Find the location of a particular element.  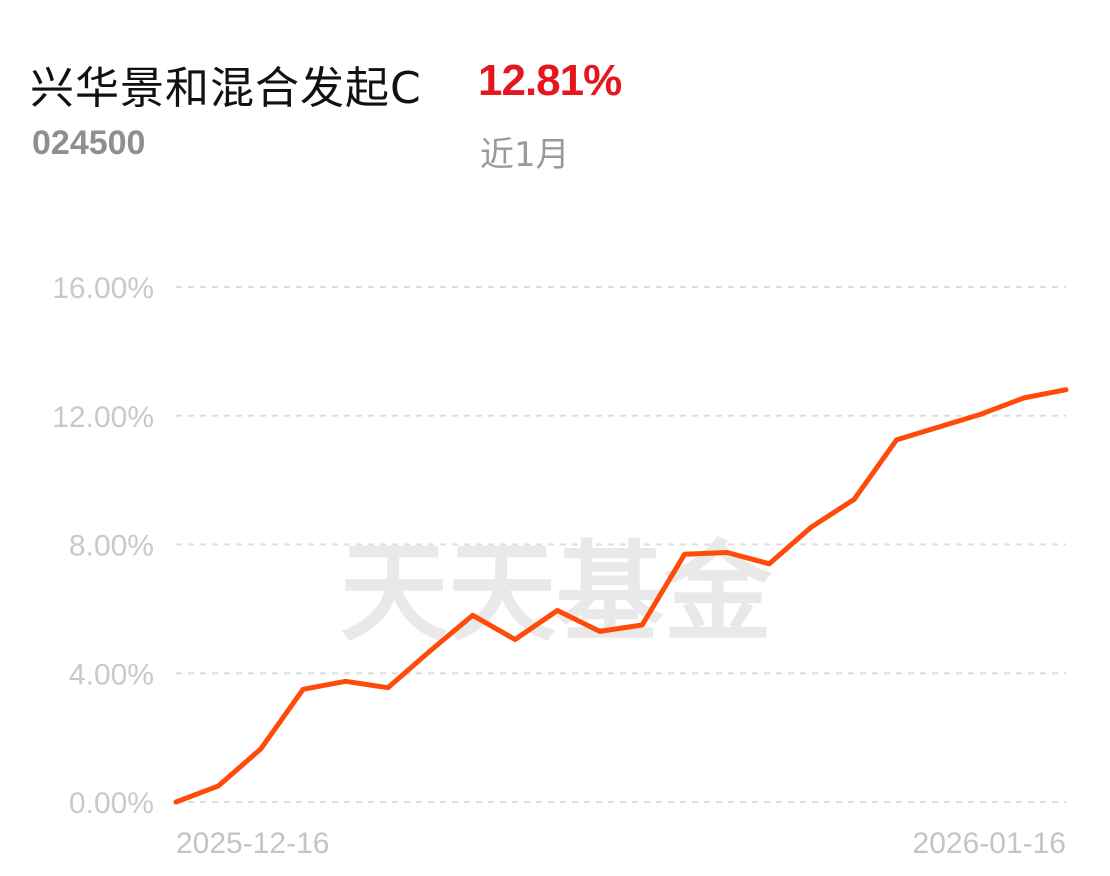

fund-code: 024500 is located at coordinates (89, 143).